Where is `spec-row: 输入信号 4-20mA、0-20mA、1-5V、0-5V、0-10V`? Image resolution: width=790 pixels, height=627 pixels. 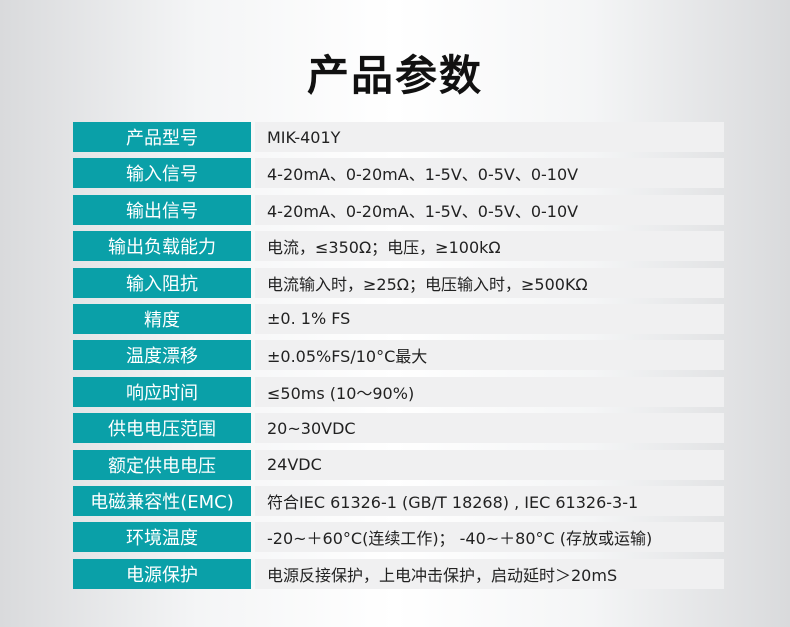
spec-row: 输入信号 4-20mA、0-20mA、1-5V、0-5V、0-10V is located at coordinates (398, 173).